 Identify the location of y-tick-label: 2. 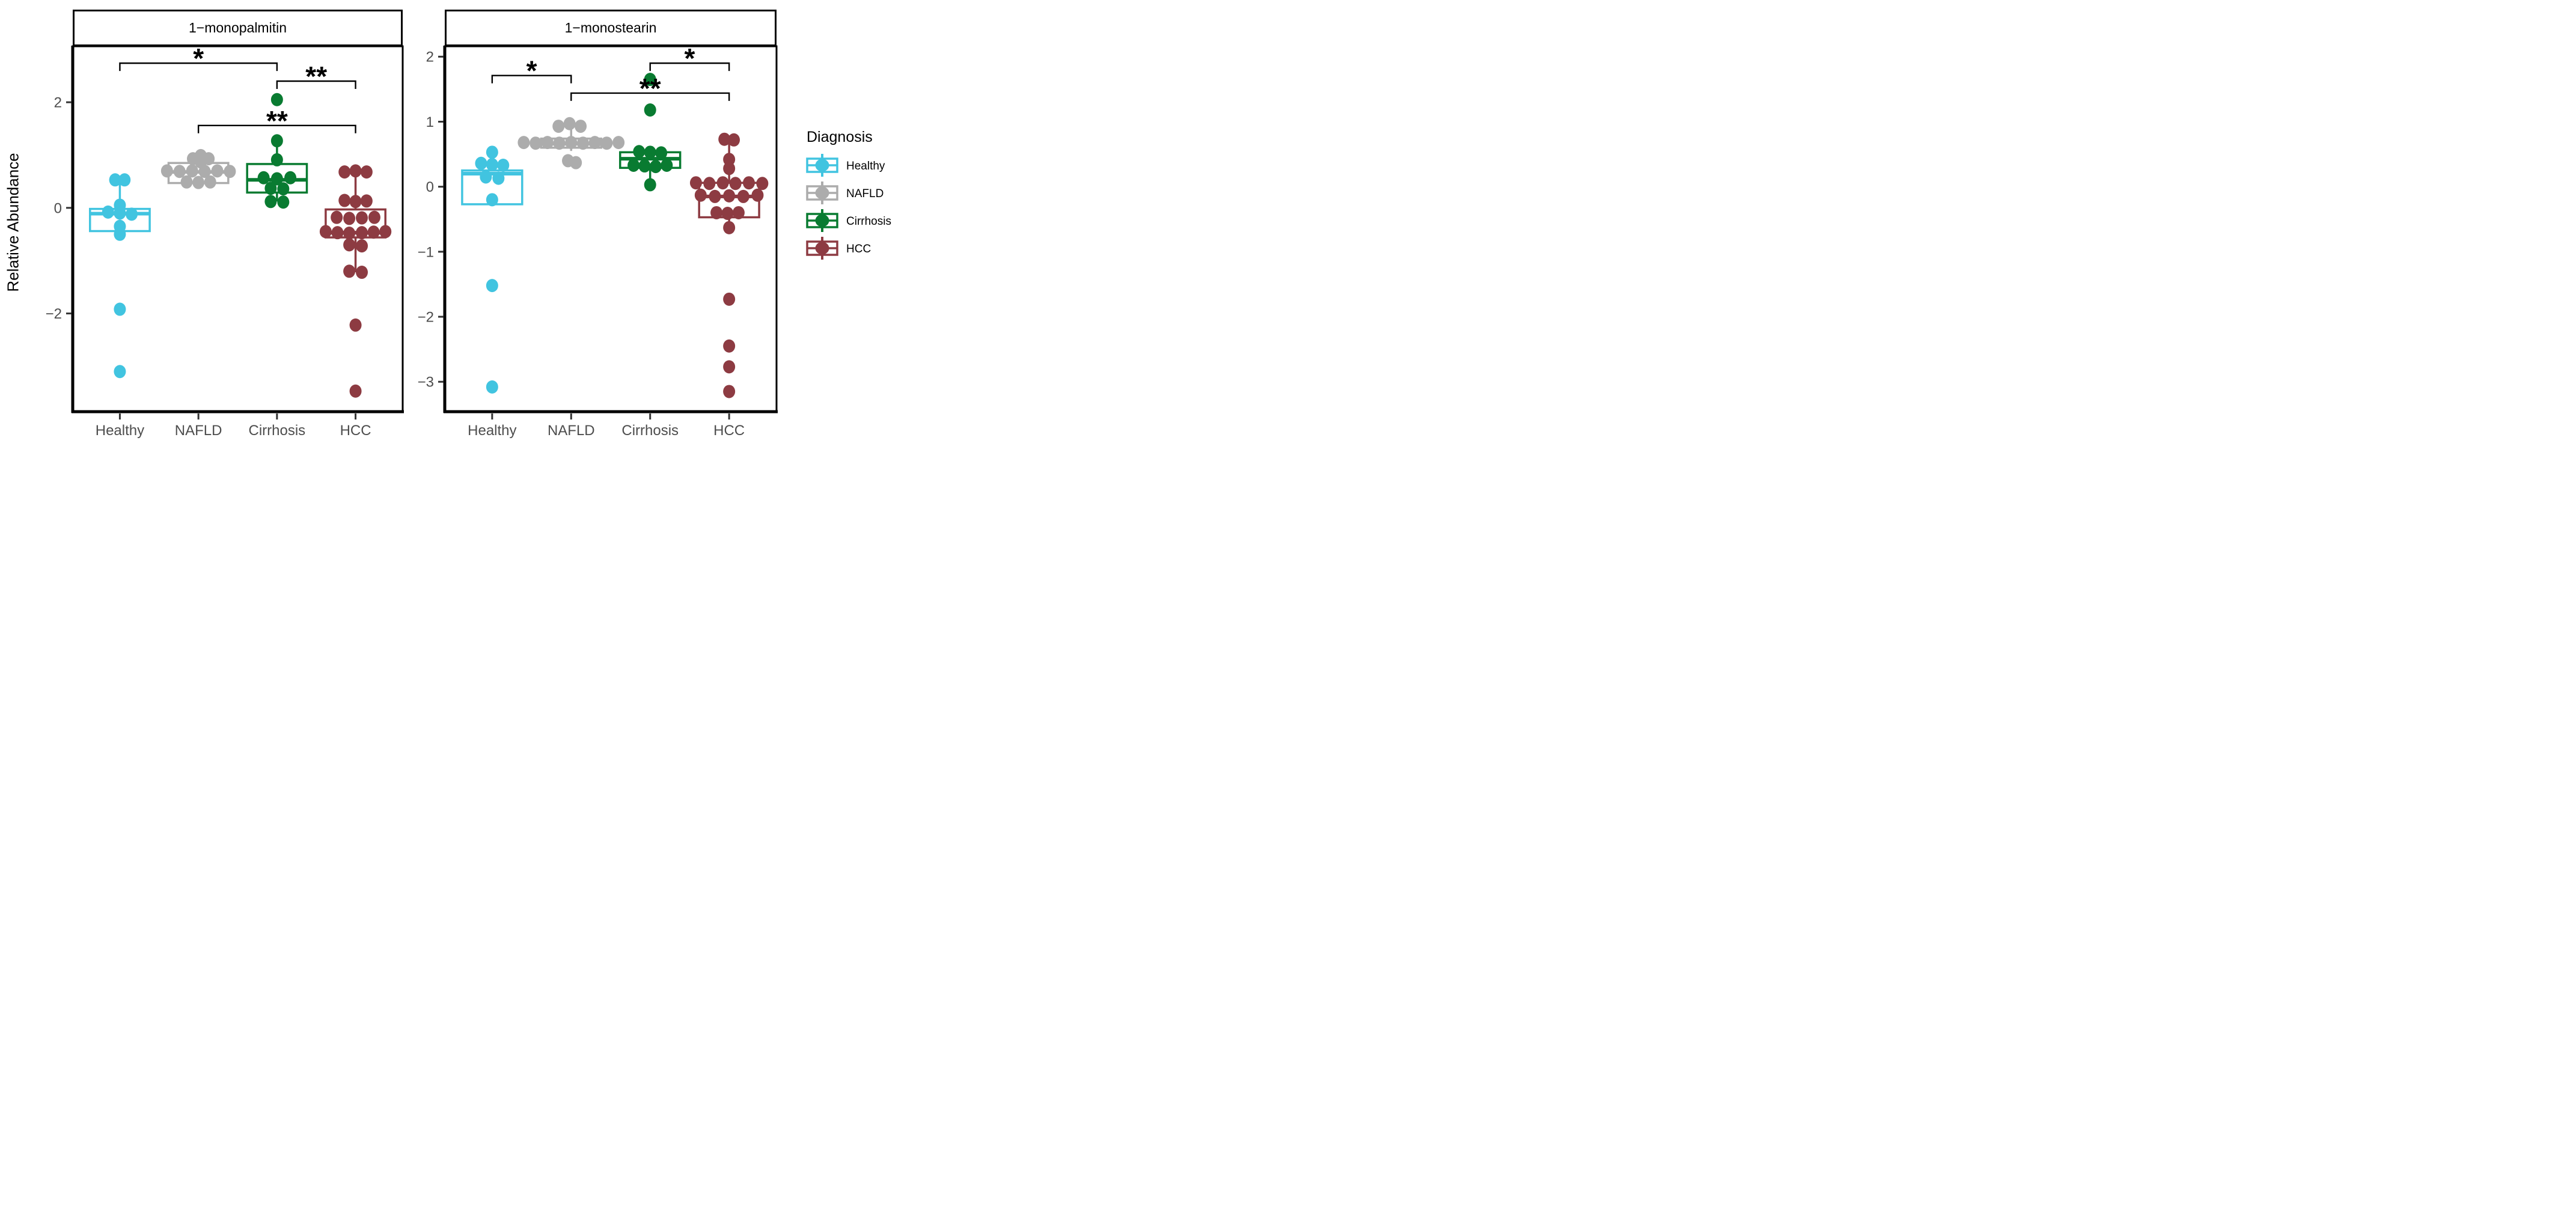
(430, 57).